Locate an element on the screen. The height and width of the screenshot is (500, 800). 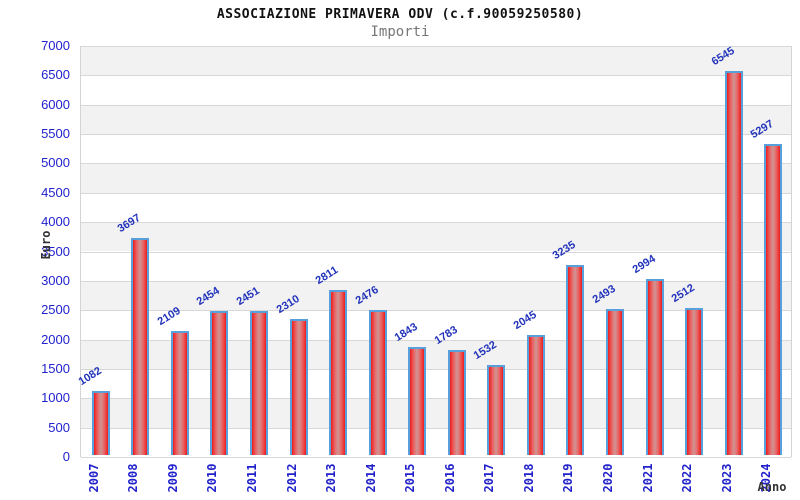
x-tick-label: 2015 is located at coordinates (410, 478).